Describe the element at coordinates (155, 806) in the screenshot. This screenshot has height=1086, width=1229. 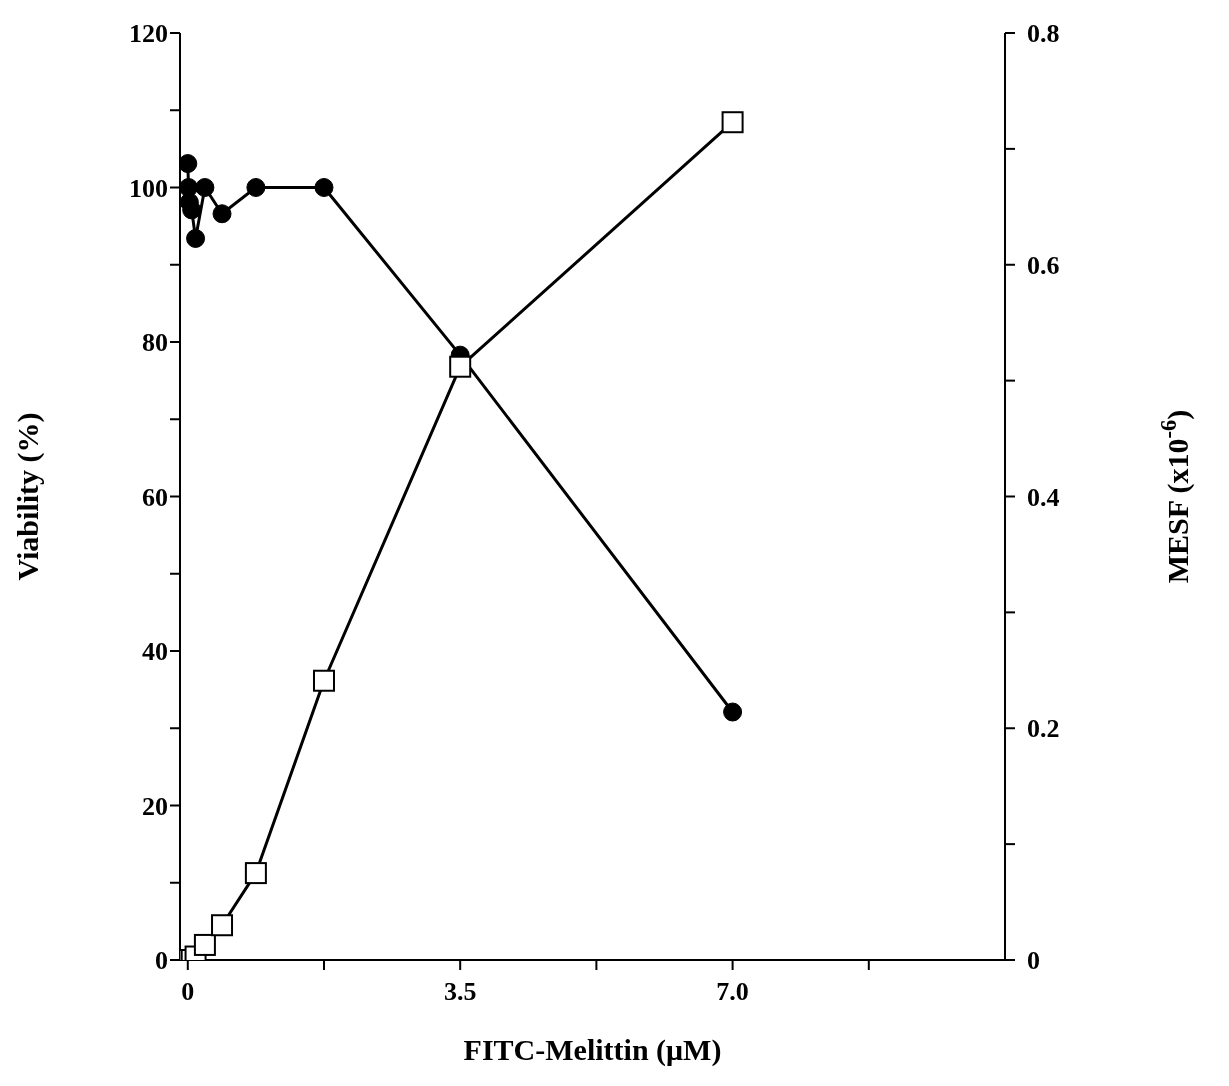
I see `y-tick-label: 20` at that location.